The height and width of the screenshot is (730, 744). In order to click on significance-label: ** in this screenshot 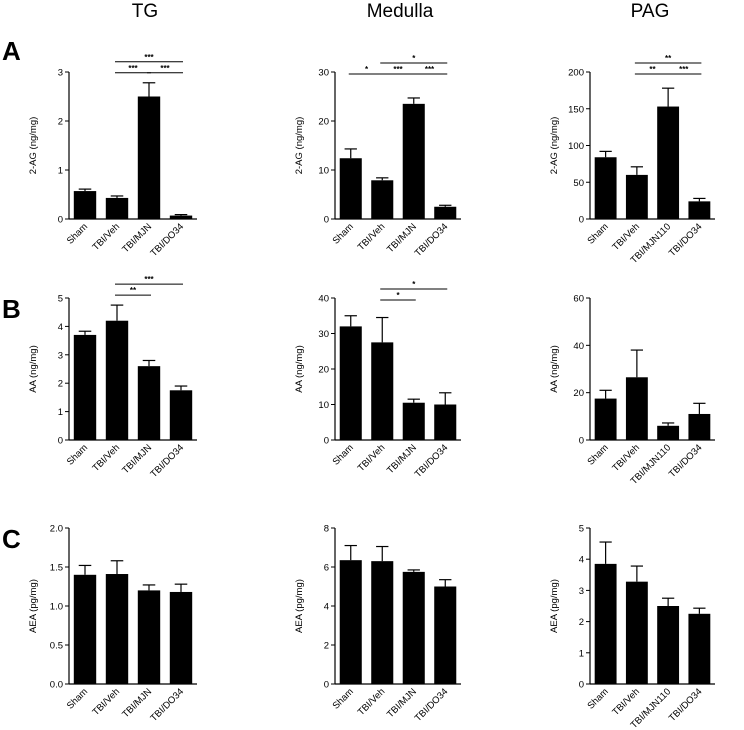, I will do `click(652, 69)`.